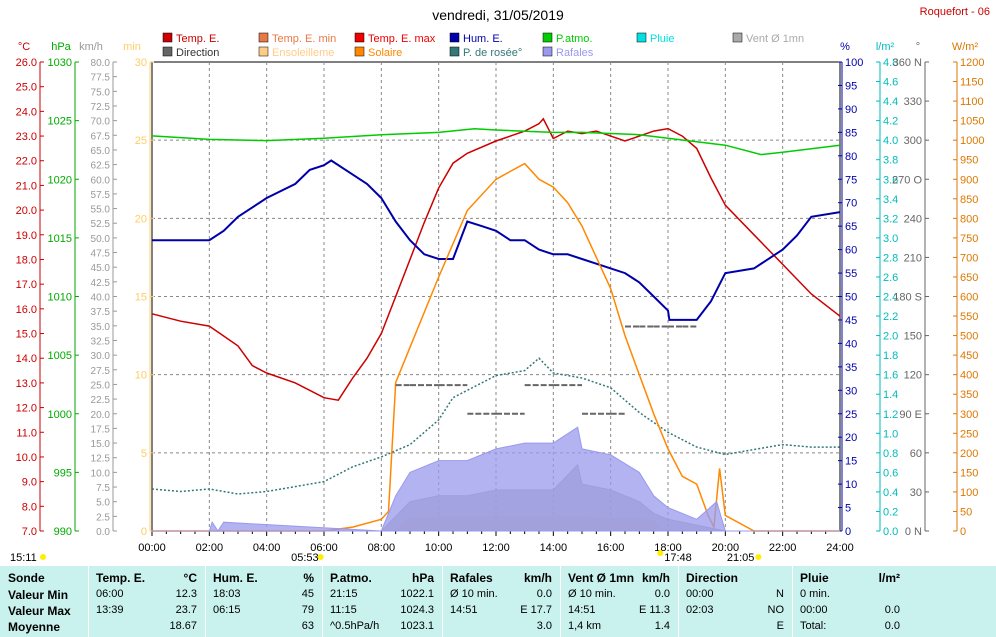 The height and width of the screenshot is (637, 996). Describe the element at coordinates (851, 227) in the screenshot. I see `hum-tick-label: 65` at that location.